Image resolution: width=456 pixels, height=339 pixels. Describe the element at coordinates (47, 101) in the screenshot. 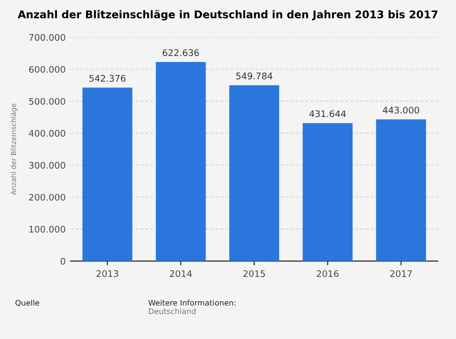

I see `y-tick-label: 500.000` at that location.